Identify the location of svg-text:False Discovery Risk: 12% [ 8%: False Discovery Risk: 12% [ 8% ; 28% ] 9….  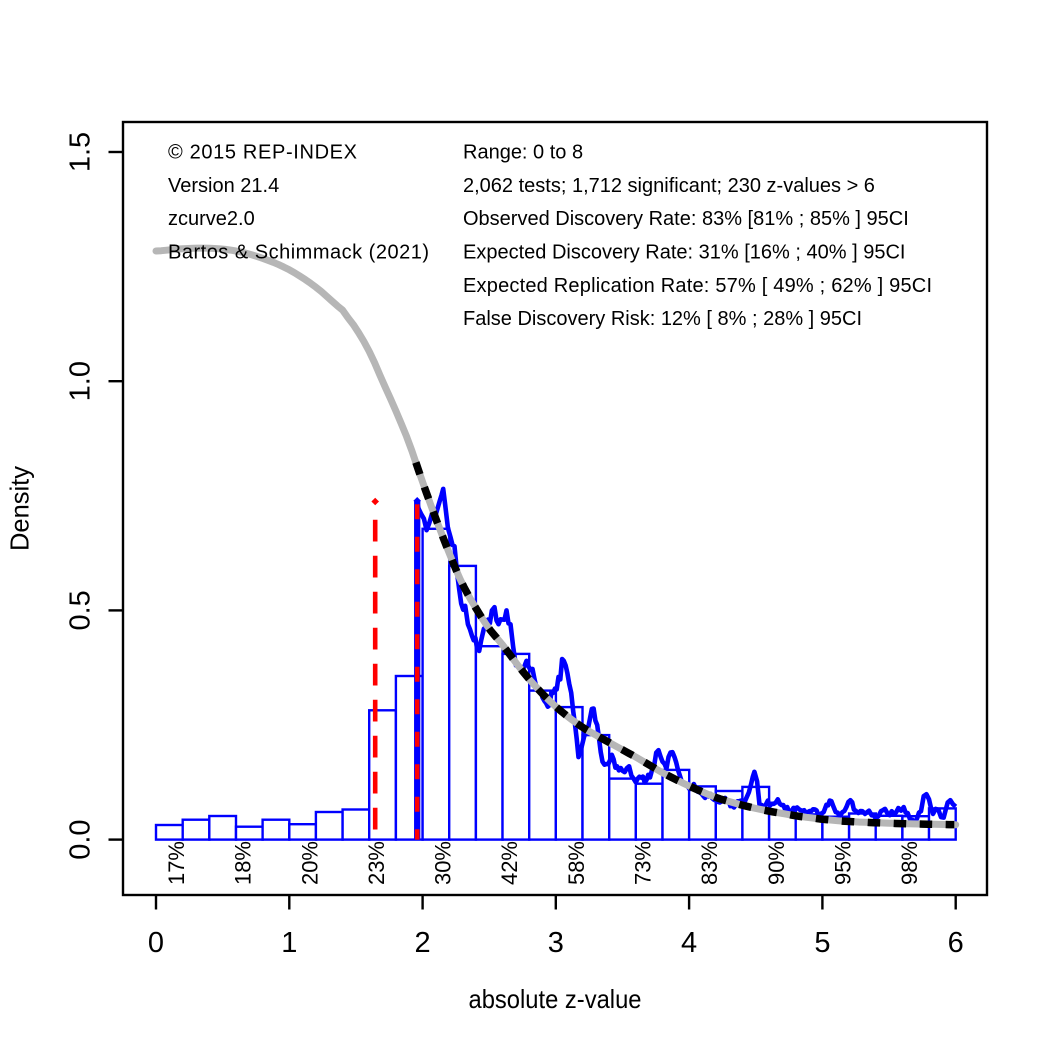
(662, 319).